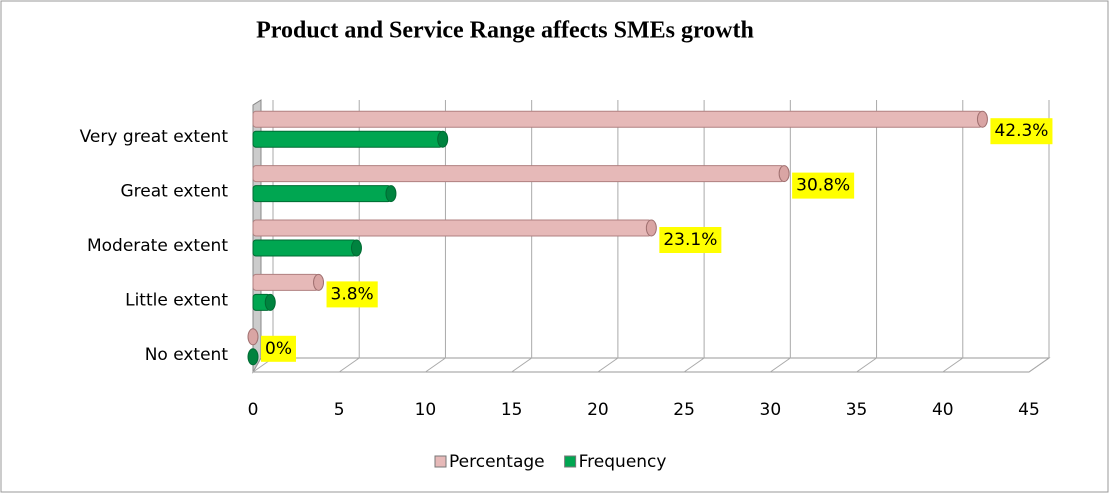 This screenshot has height=499, width=1111. Describe the element at coordinates (857, 410) in the screenshot. I see `x-tick-label: 35` at that location.